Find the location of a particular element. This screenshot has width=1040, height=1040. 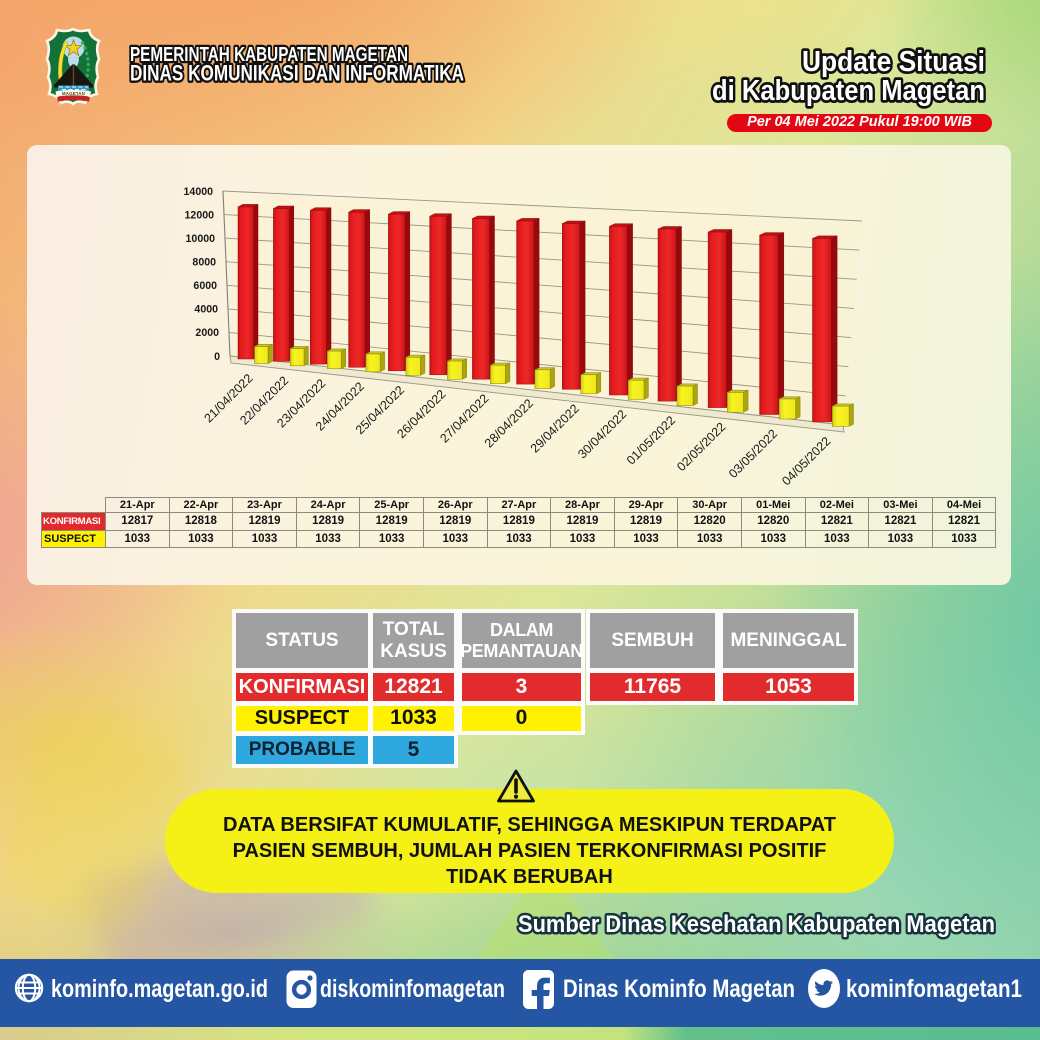

svg-text: 8000 is located at coordinates (204, 263).